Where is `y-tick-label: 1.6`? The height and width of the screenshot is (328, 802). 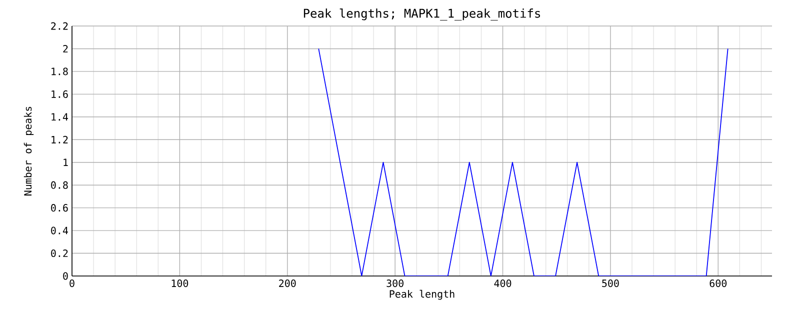
y-tick-label: 1.6 is located at coordinates (60, 94).